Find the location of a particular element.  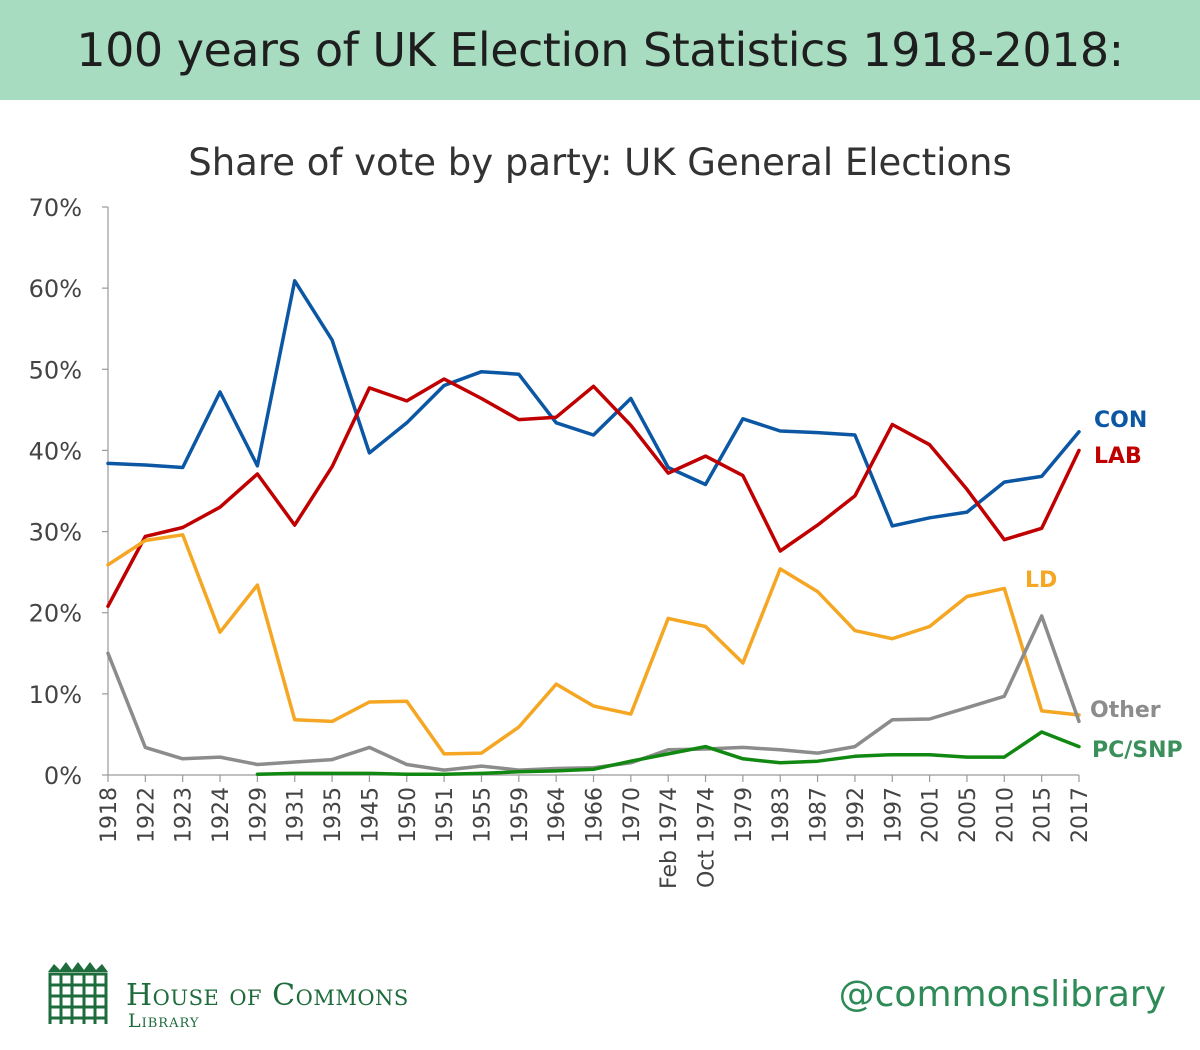

x-tick-label: 1945 is located at coordinates (370, 815).